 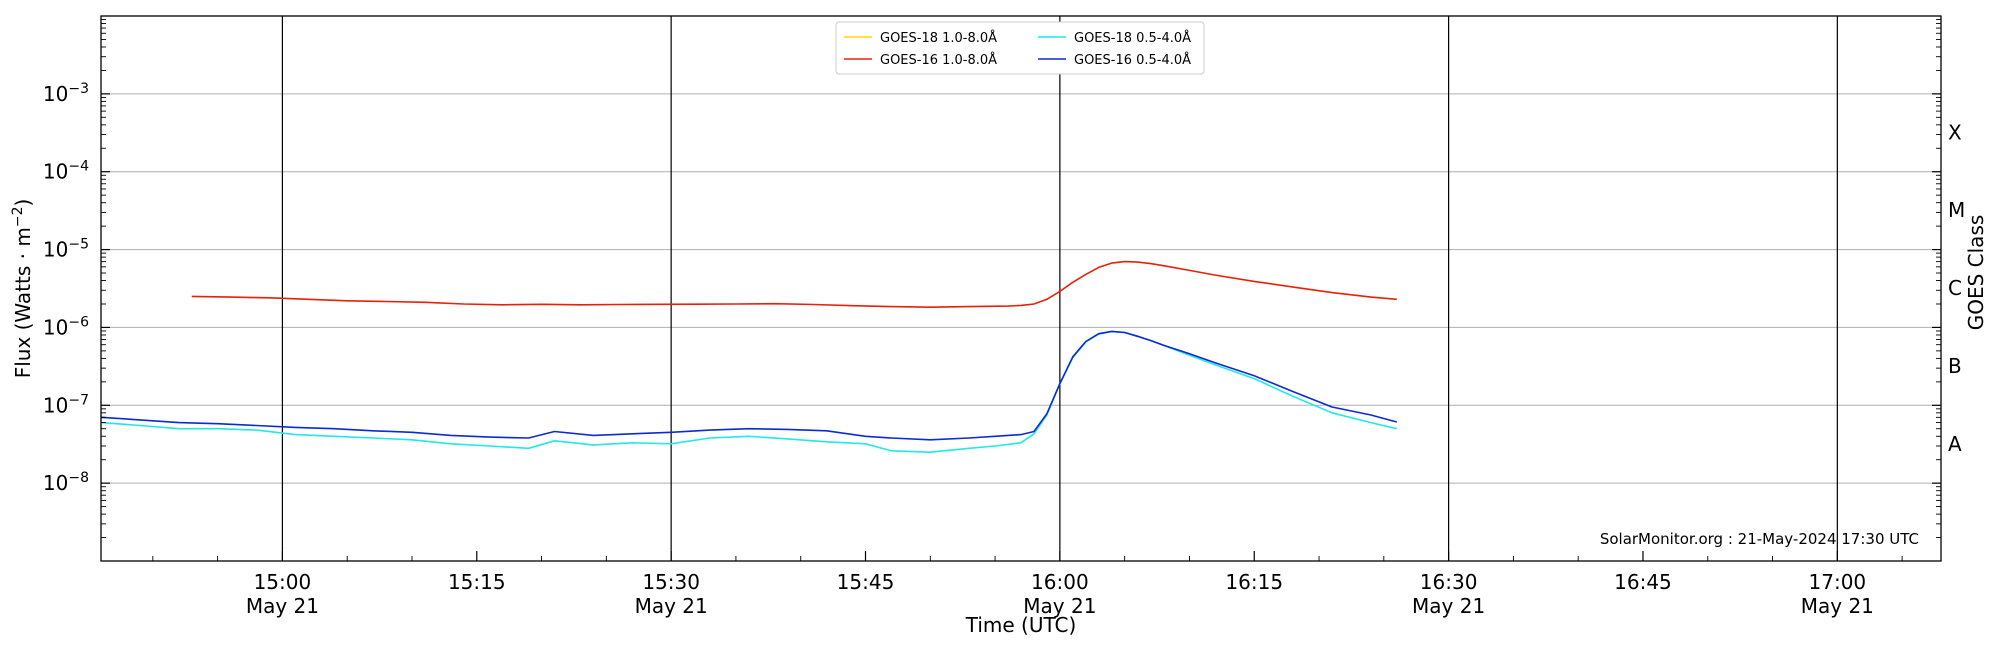 What do you see at coordinates (1838, 582) in the screenshot?
I see `x-tick-label-time: 17:00` at bounding box center [1838, 582].